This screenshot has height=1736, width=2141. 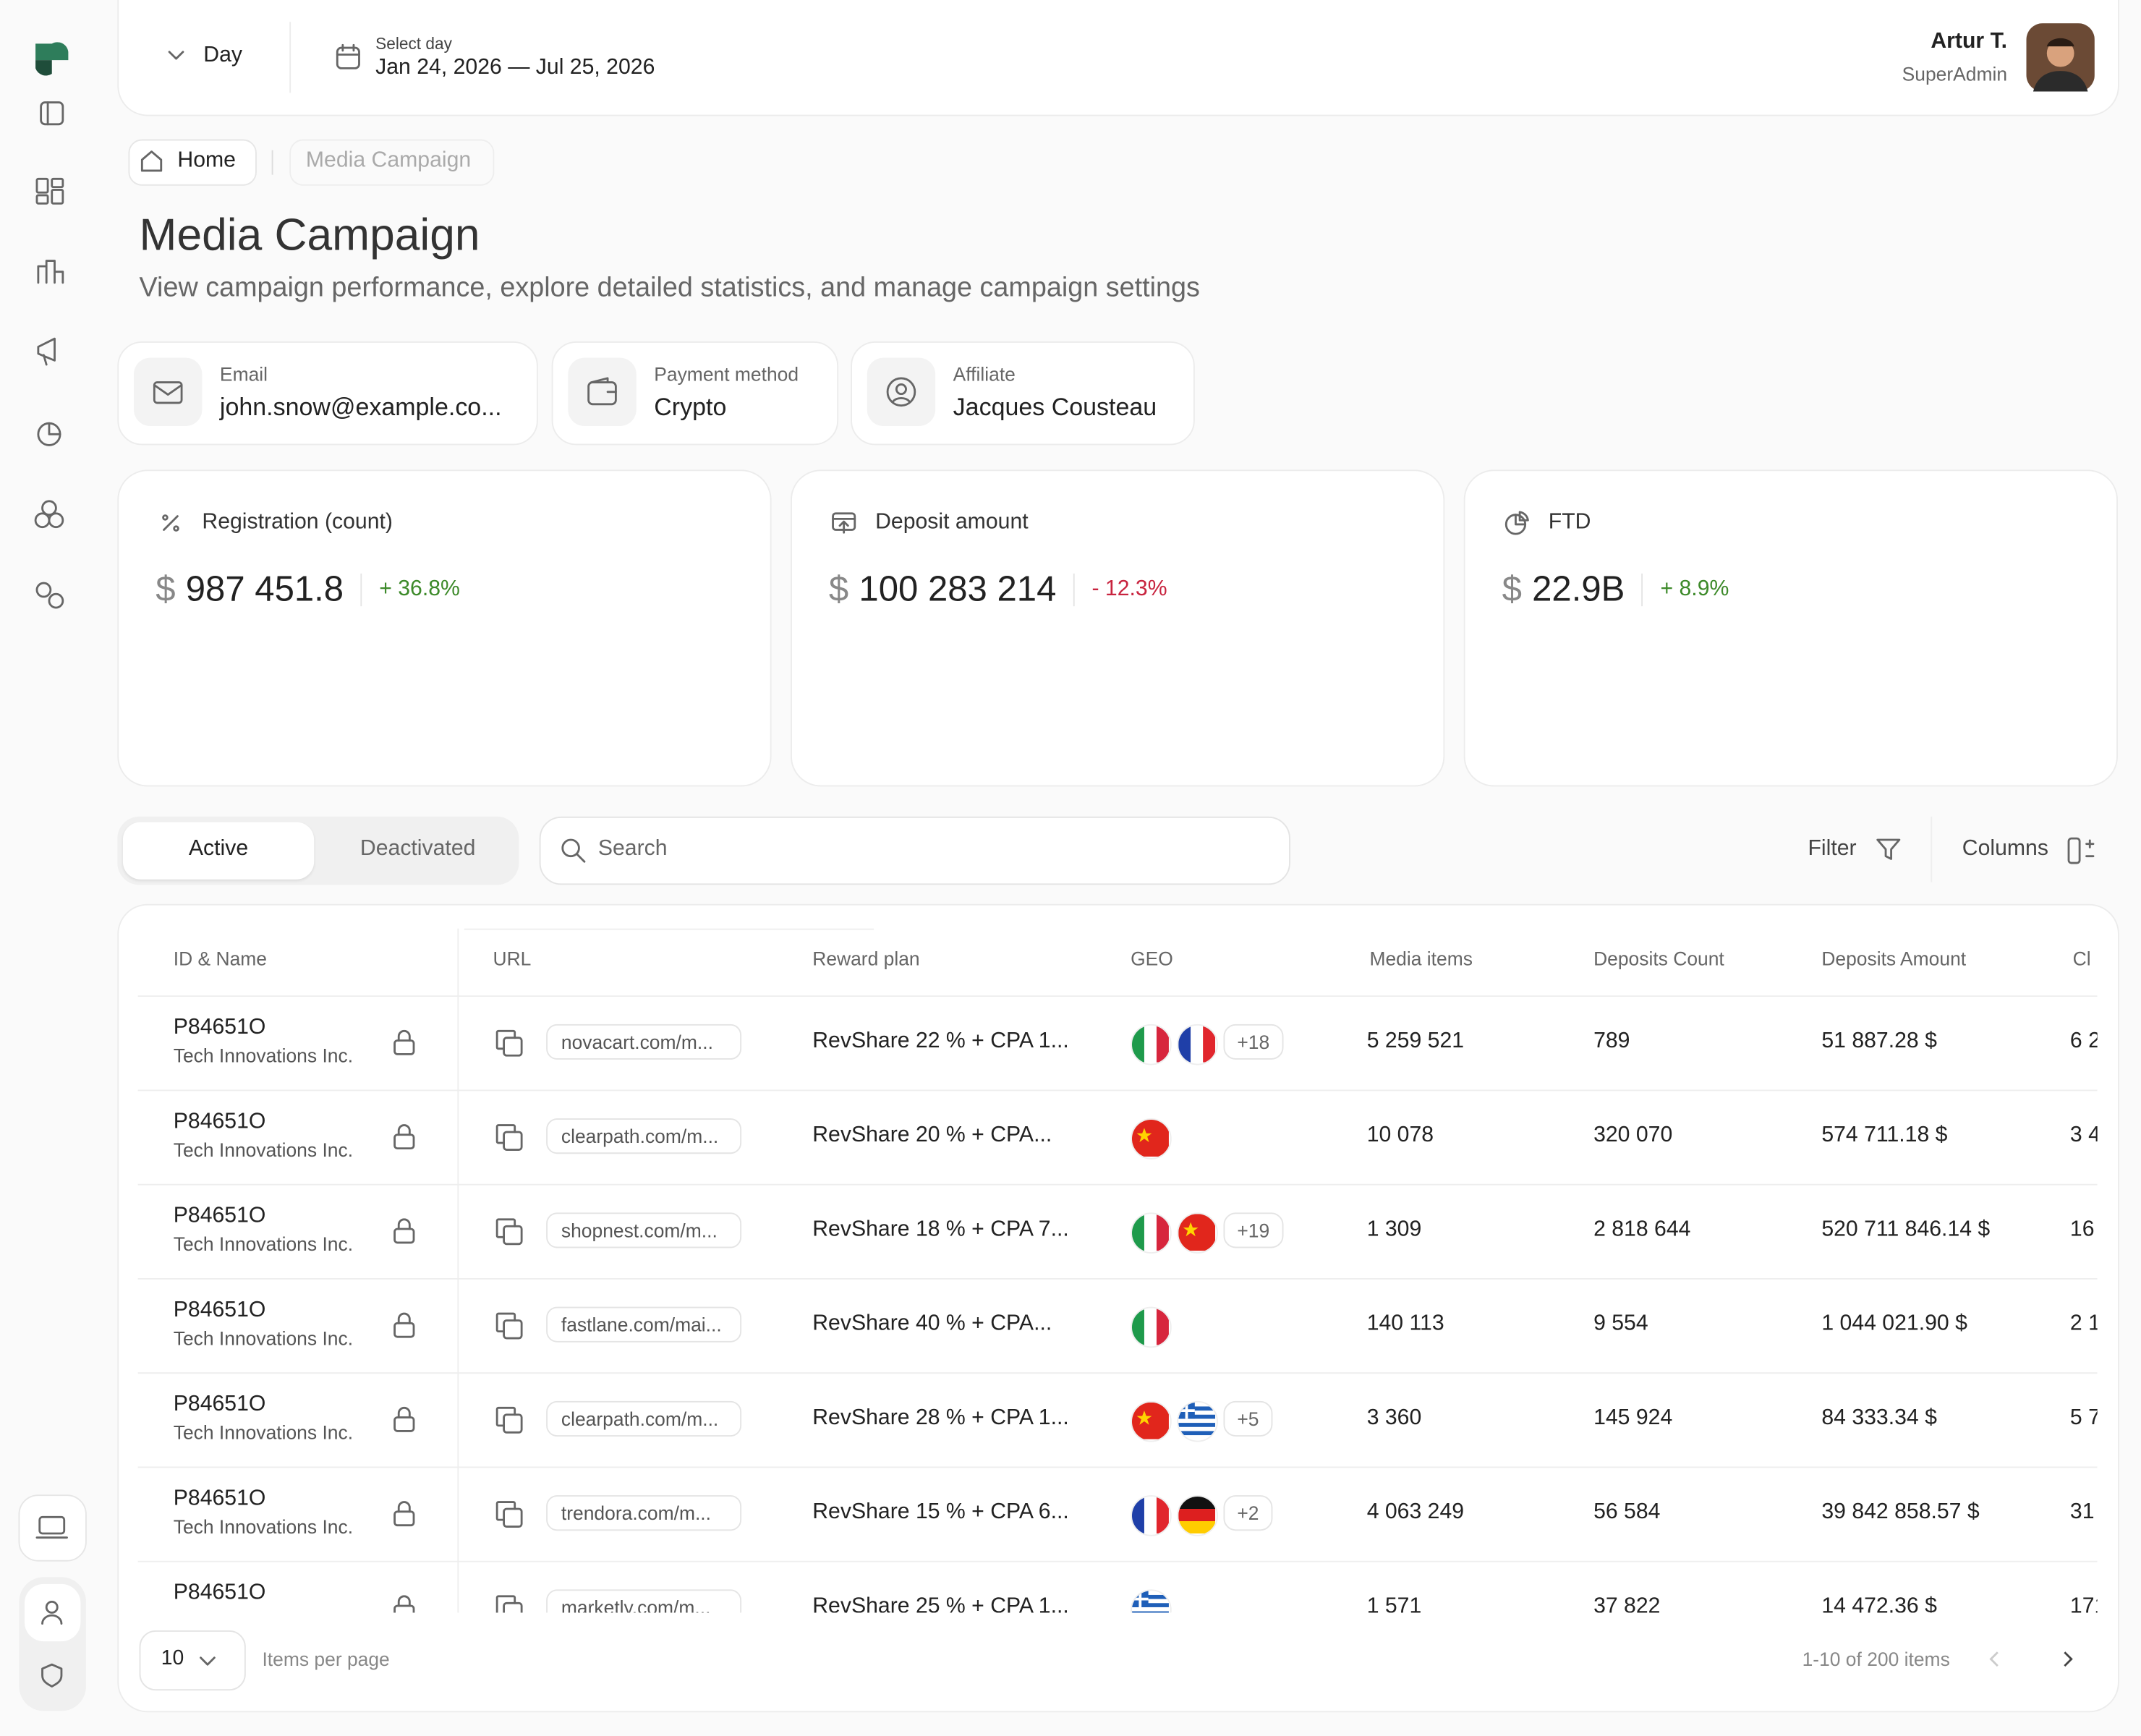 I want to click on cell-dep-count: 789, so click(x=1611, y=1041).